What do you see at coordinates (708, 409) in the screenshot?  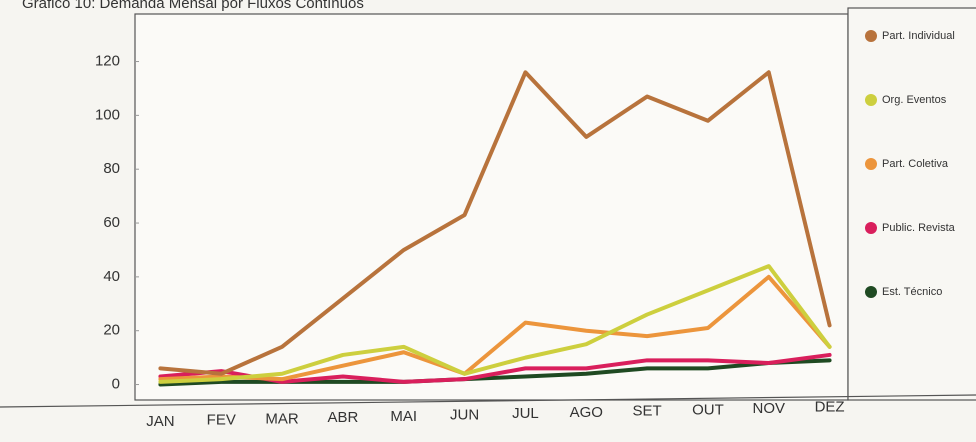 I see `x-tick-label: OUT` at bounding box center [708, 409].